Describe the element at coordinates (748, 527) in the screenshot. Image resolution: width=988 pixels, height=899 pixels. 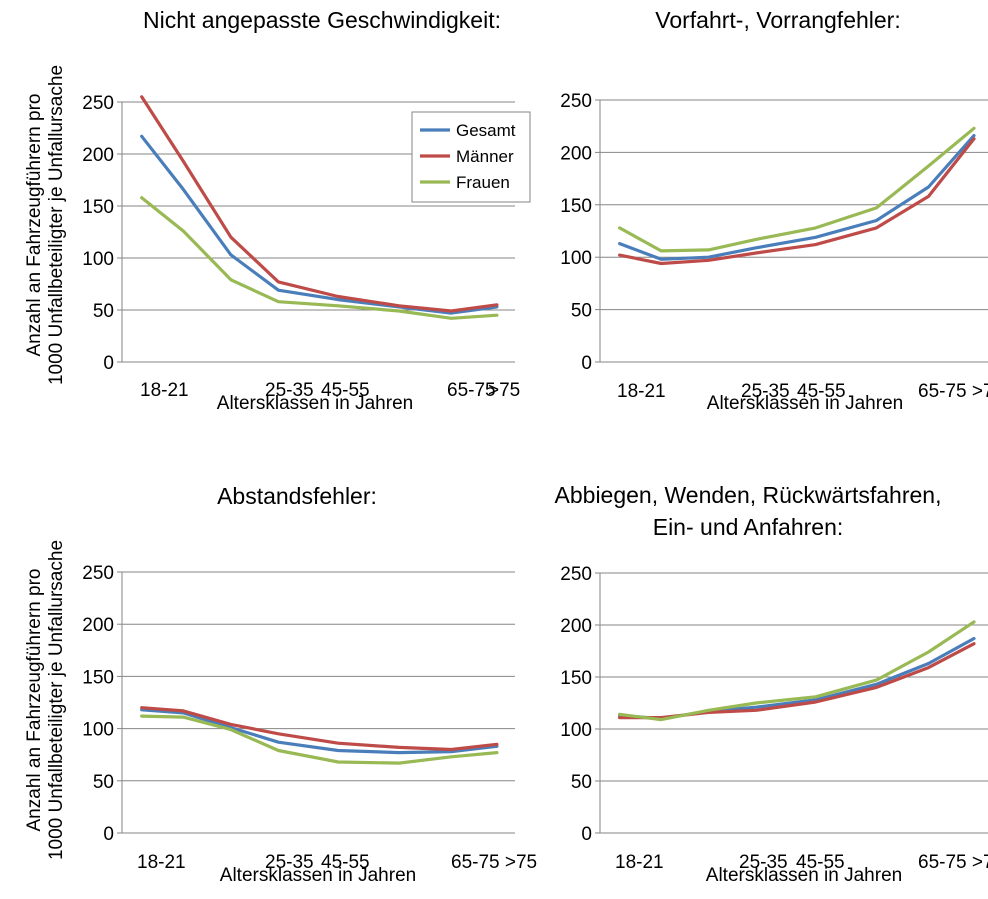
I see `chart-title: Ein- und Anfahren:` at that location.